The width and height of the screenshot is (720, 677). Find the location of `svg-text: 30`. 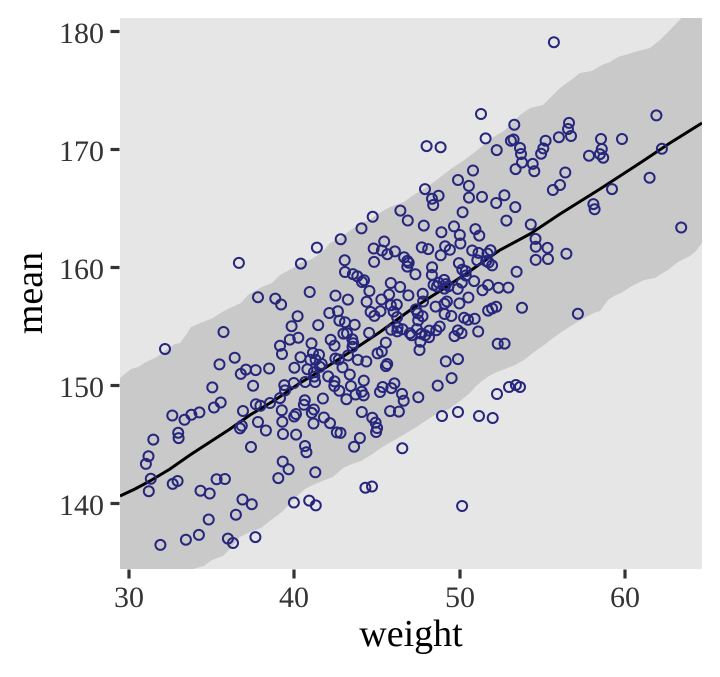

svg-text: 30 is located at coordinates (129, 597).